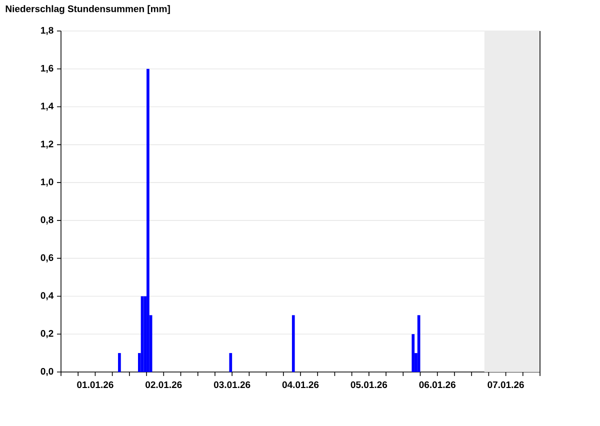 The image size is (600, 426). I want to click on x-tick-label: 01.01.26, so click(95, 384).